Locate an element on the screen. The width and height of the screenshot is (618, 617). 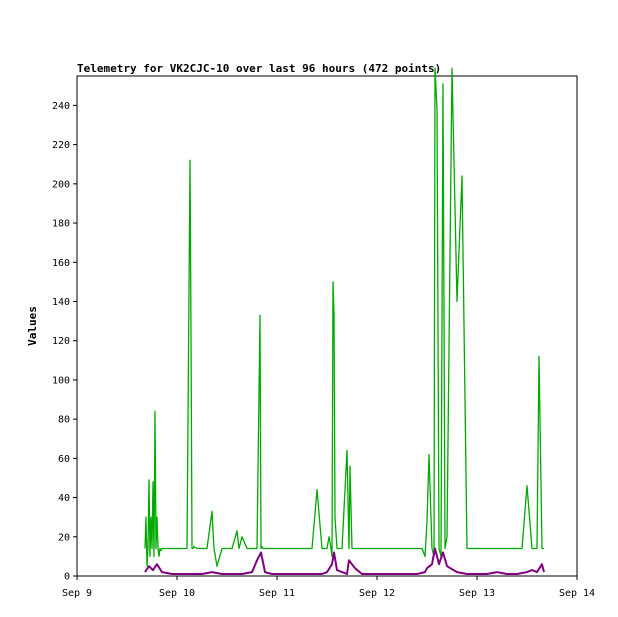
y-tick-label: 60 is located at coordinates (64, 459).